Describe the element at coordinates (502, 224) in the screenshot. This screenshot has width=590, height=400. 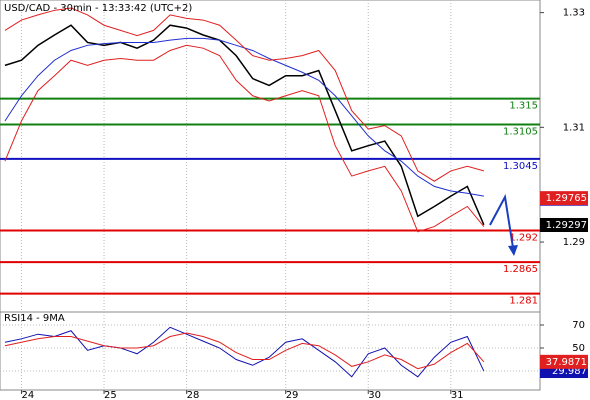
I see `forecast-arrow` at that location.